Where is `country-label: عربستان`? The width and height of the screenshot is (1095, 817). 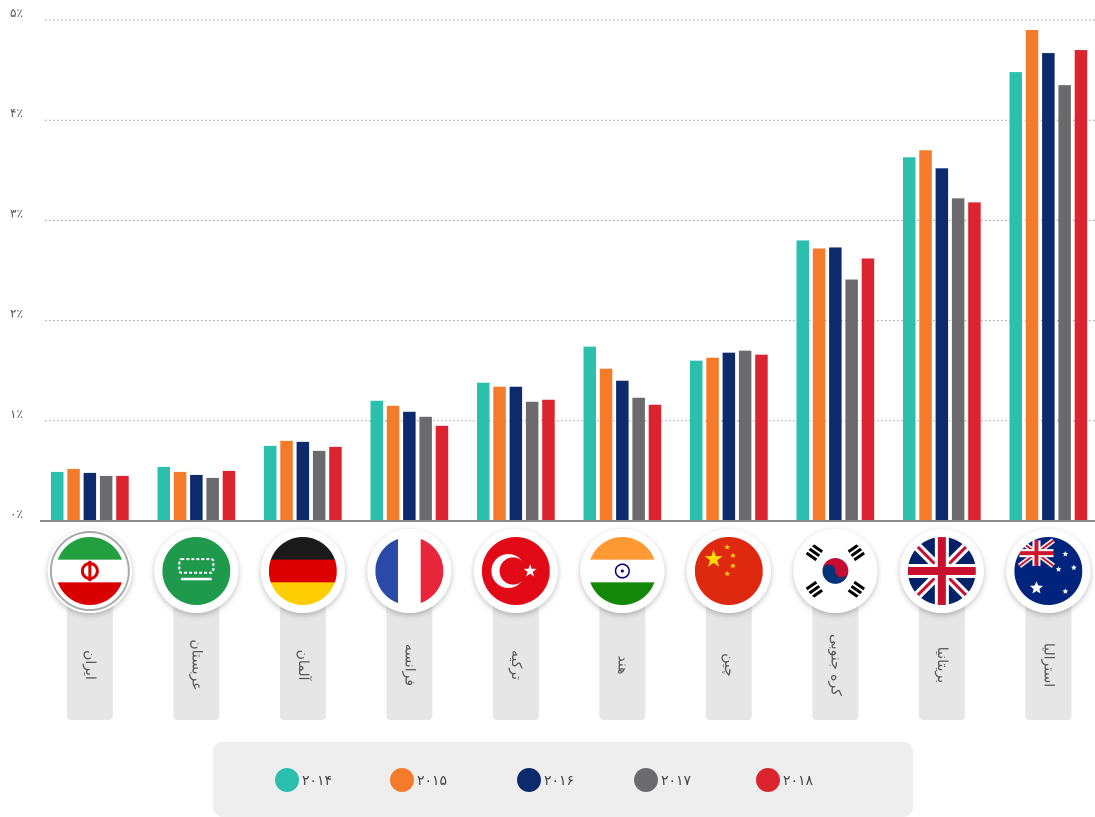 country-label: عربستان is located at coordinates (196, 664).